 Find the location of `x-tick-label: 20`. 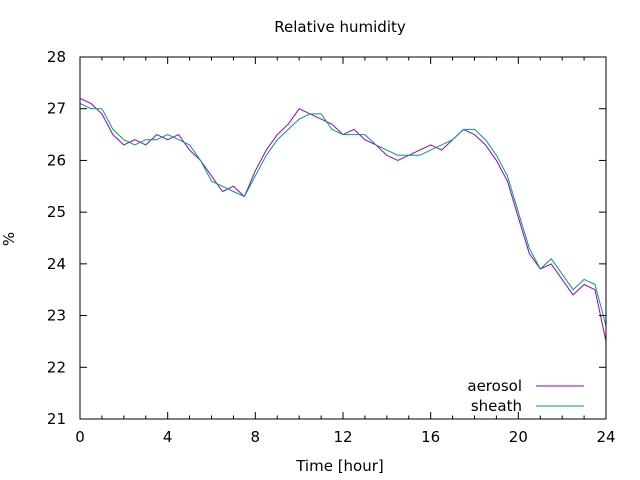

x-tick-label: 20 is located at coordinates (518, 437).